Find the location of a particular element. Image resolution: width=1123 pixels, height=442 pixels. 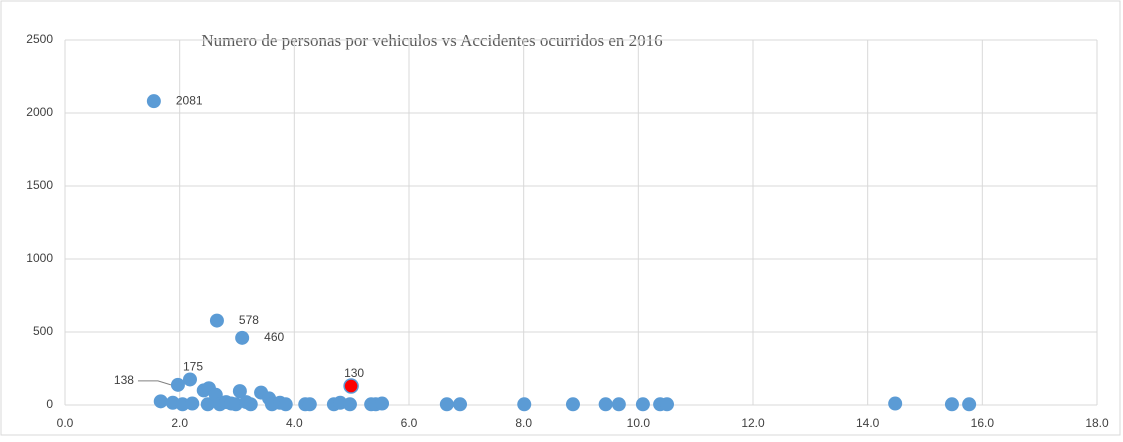

y-tick-label: 2000 is located at coordinates (39, 112).